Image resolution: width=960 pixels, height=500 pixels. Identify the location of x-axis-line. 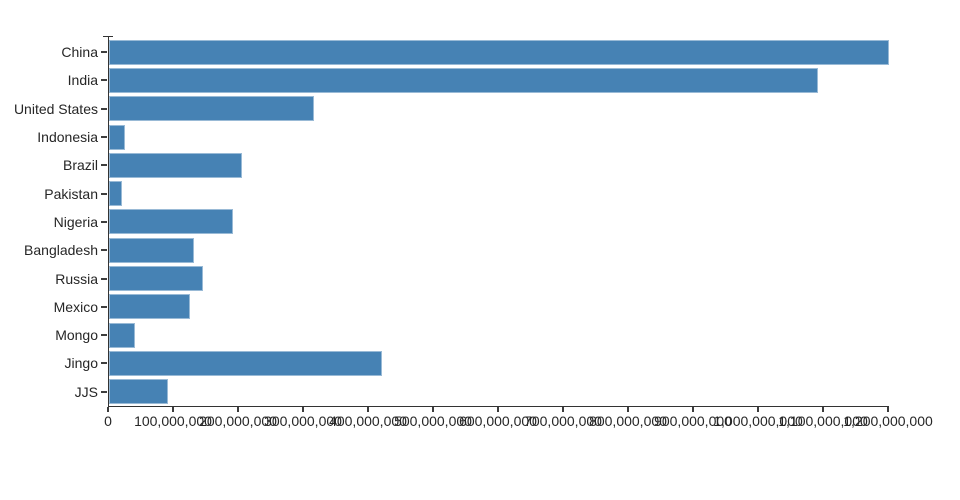
(498, 406).